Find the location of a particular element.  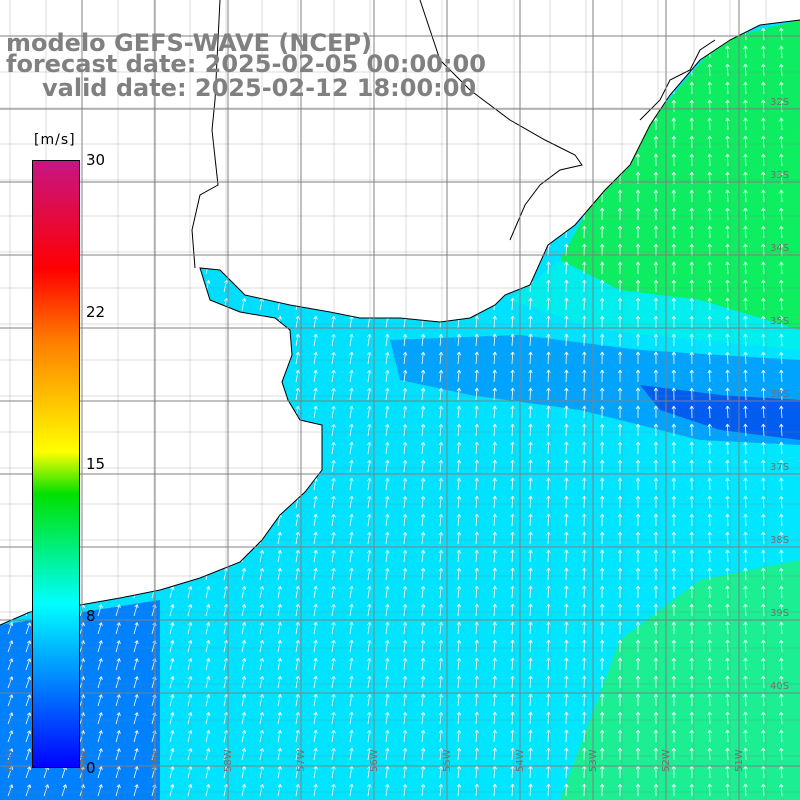

lon-label: 55W is located at coordinates (447, 760).